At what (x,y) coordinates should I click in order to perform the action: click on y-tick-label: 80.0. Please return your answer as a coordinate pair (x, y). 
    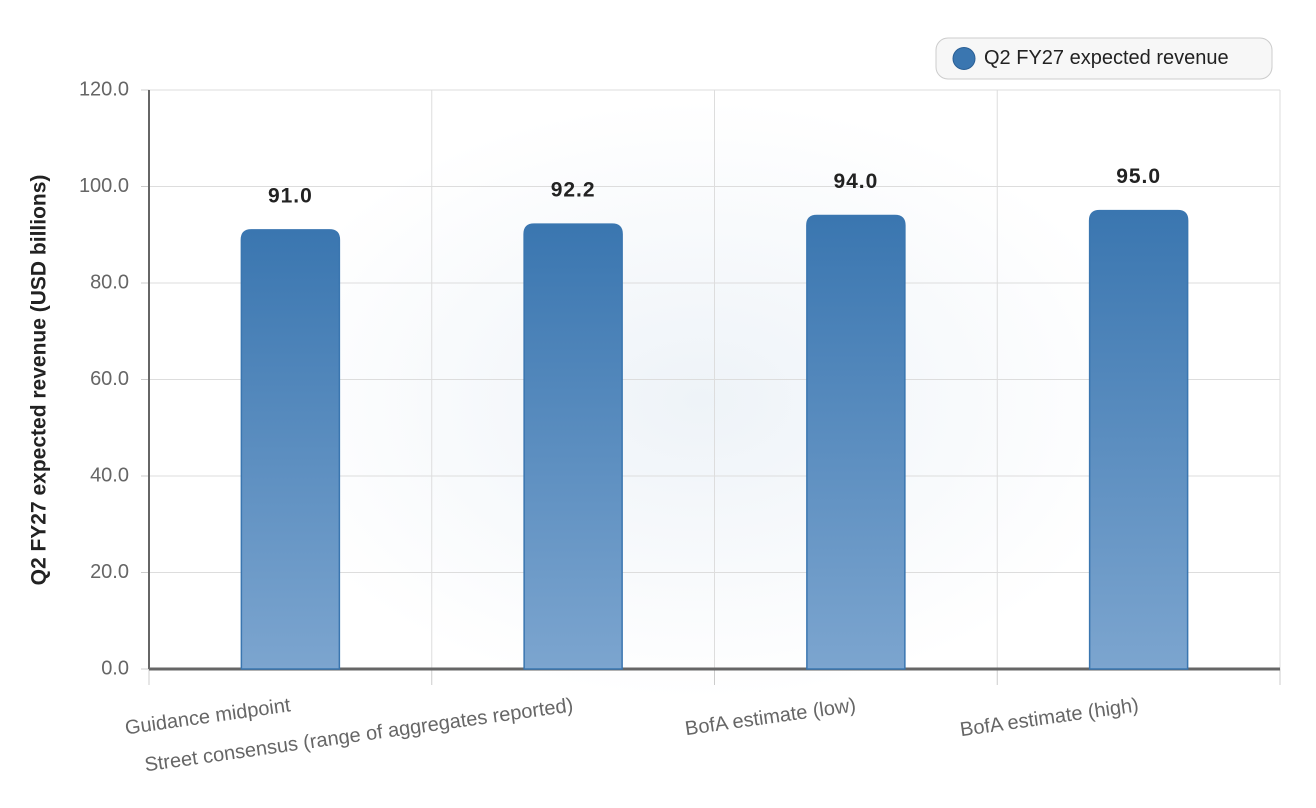
    Looking at the image, I should click on (109, 282).